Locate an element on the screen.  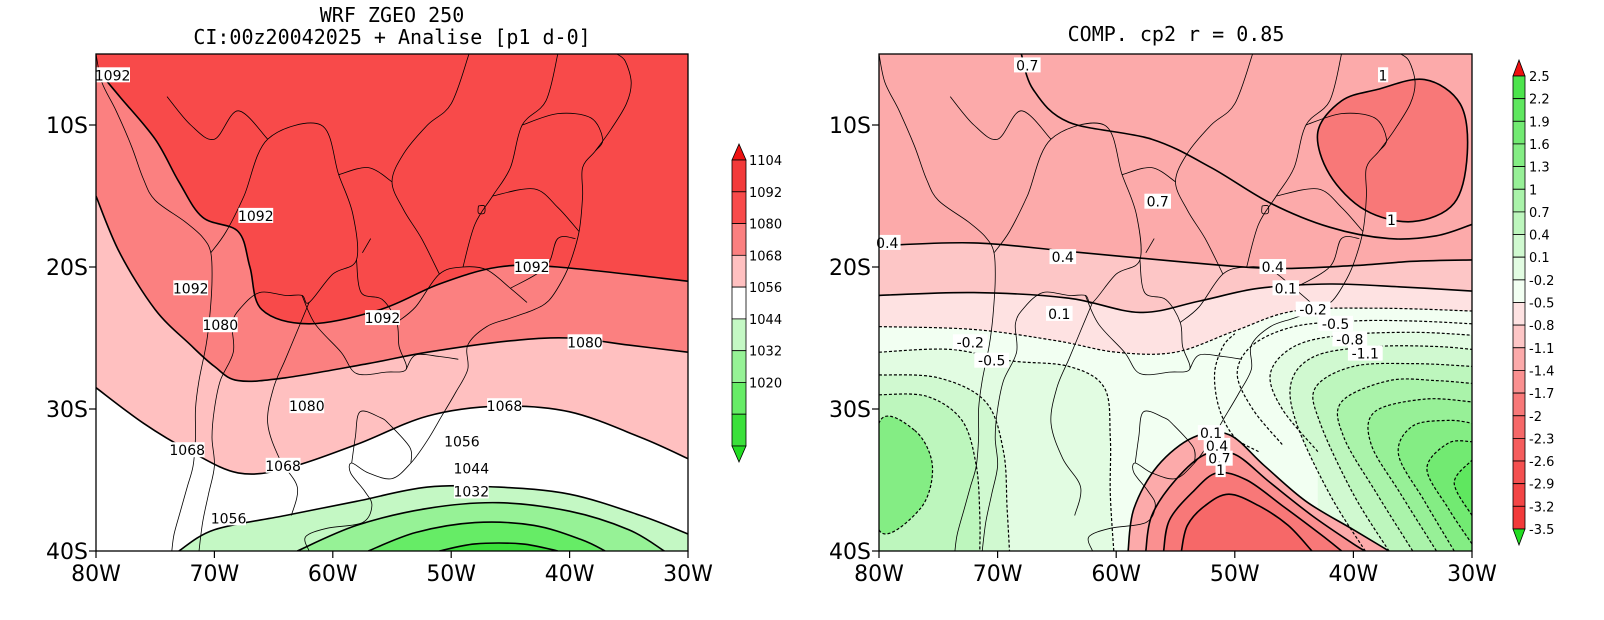
colorbar-label: -3.5 is located at coordinates (1541, 530).